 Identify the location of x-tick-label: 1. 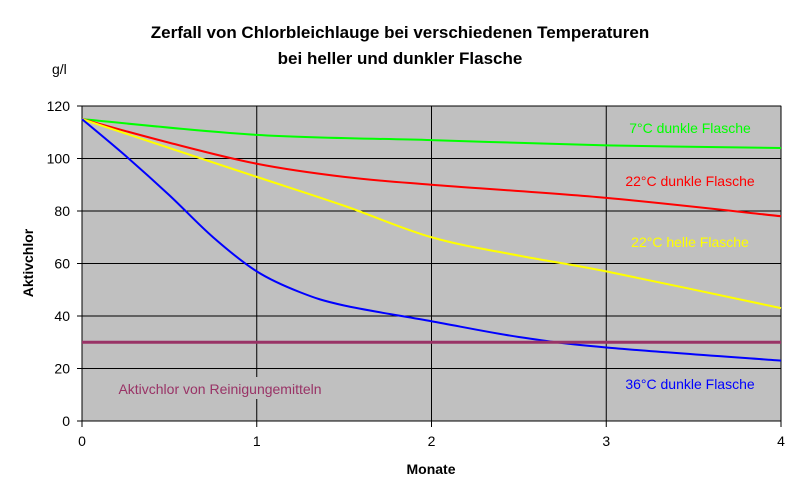
(257, 441).